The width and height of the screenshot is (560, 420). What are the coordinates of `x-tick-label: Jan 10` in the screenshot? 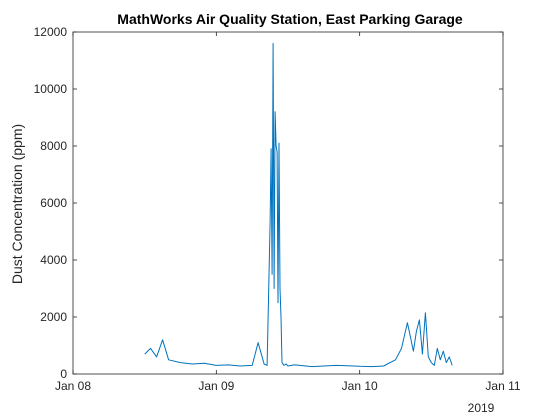 It's located at (360, 386).